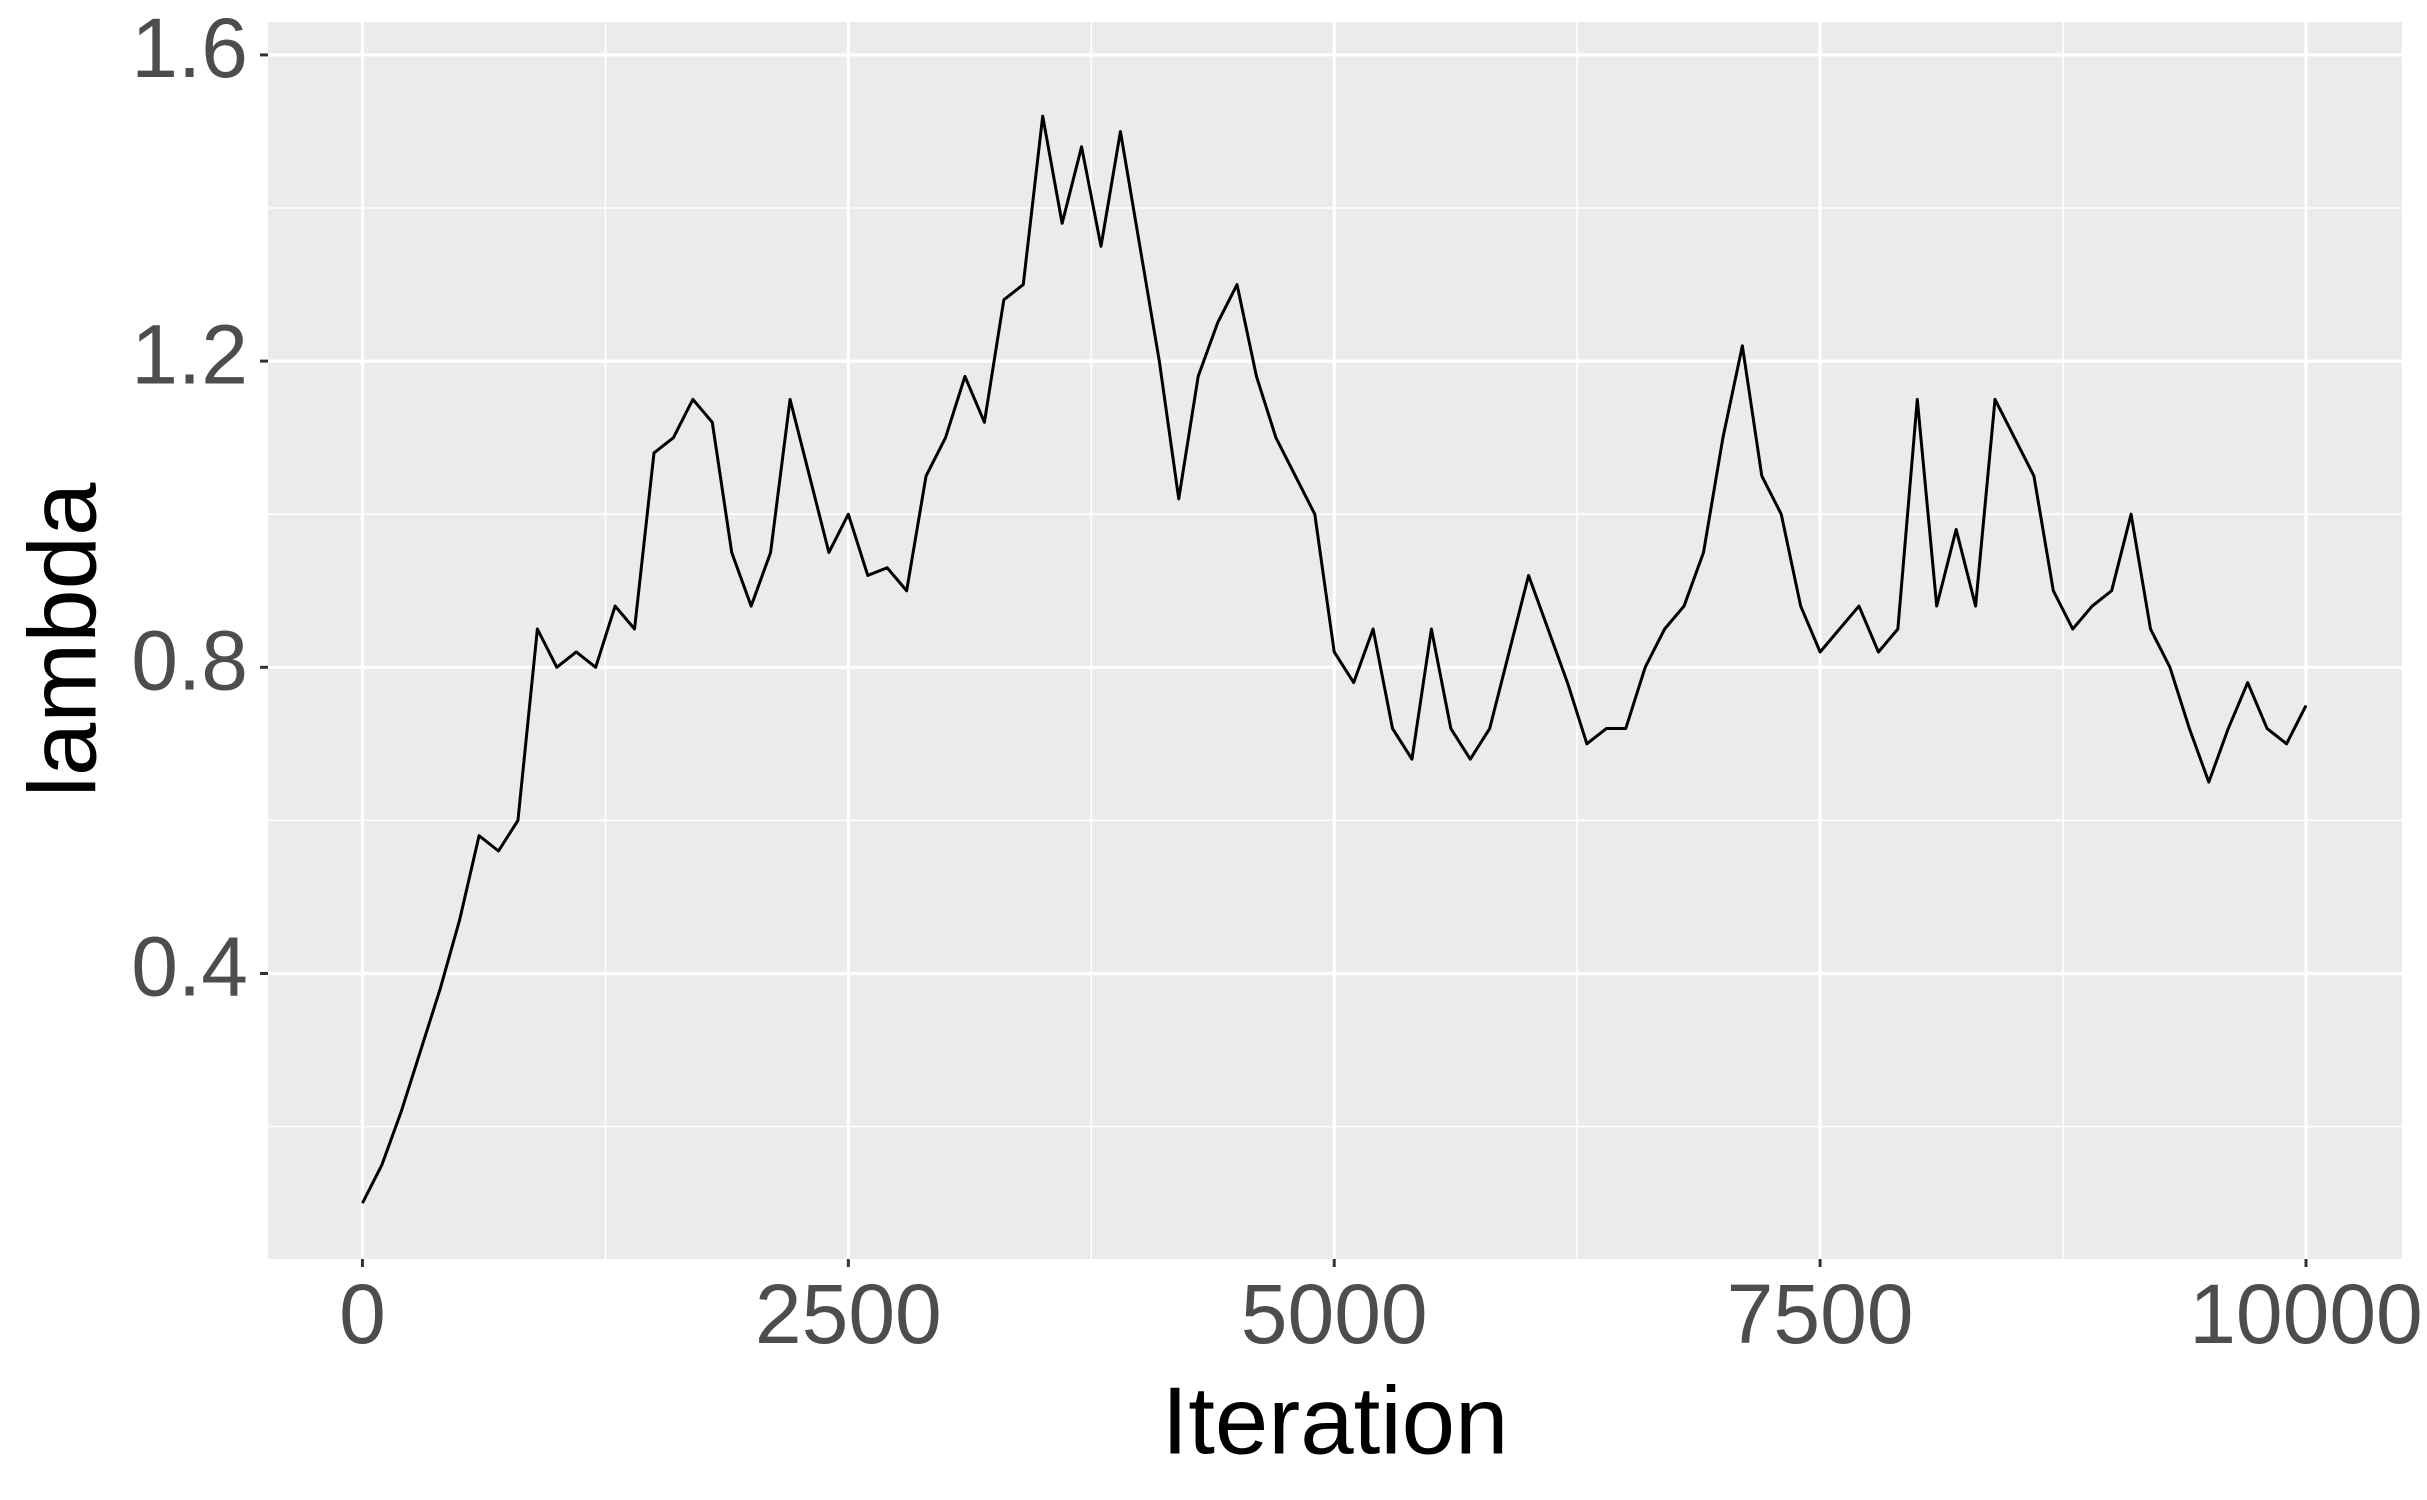  I want to click on y-tick-label: 0.8, so click(189, 660).